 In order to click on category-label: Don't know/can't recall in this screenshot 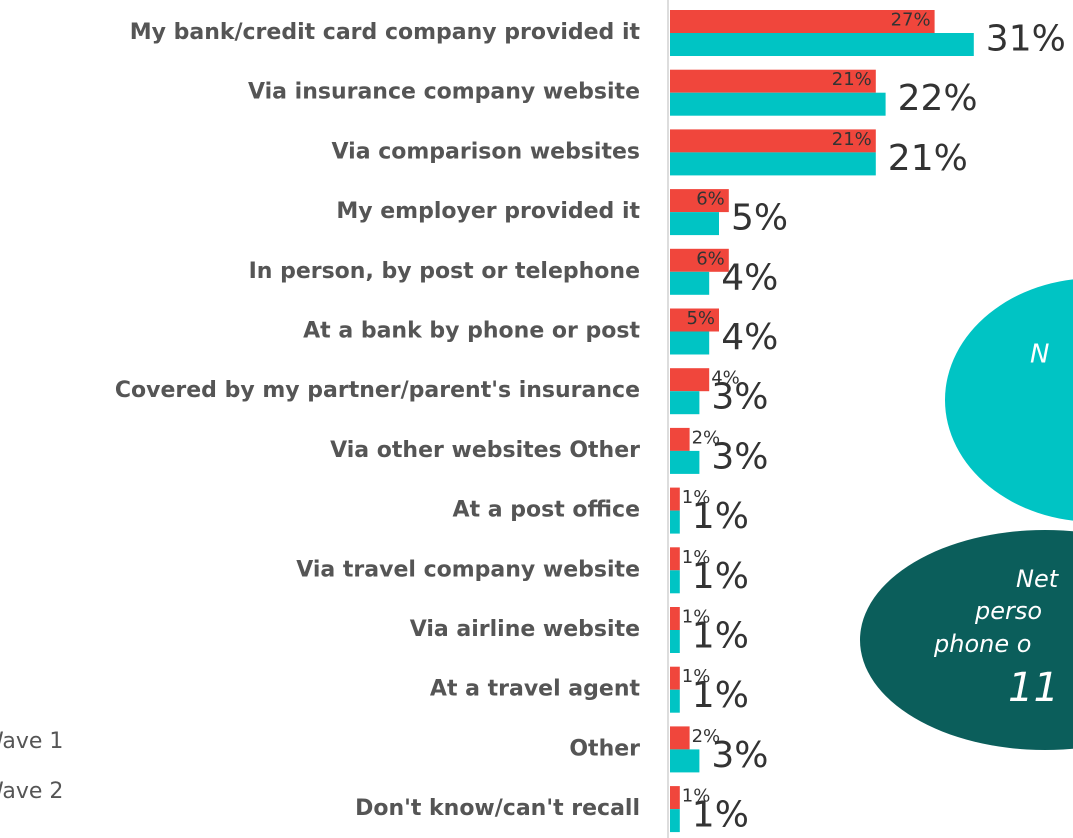, I will do `click(497, 808)`.